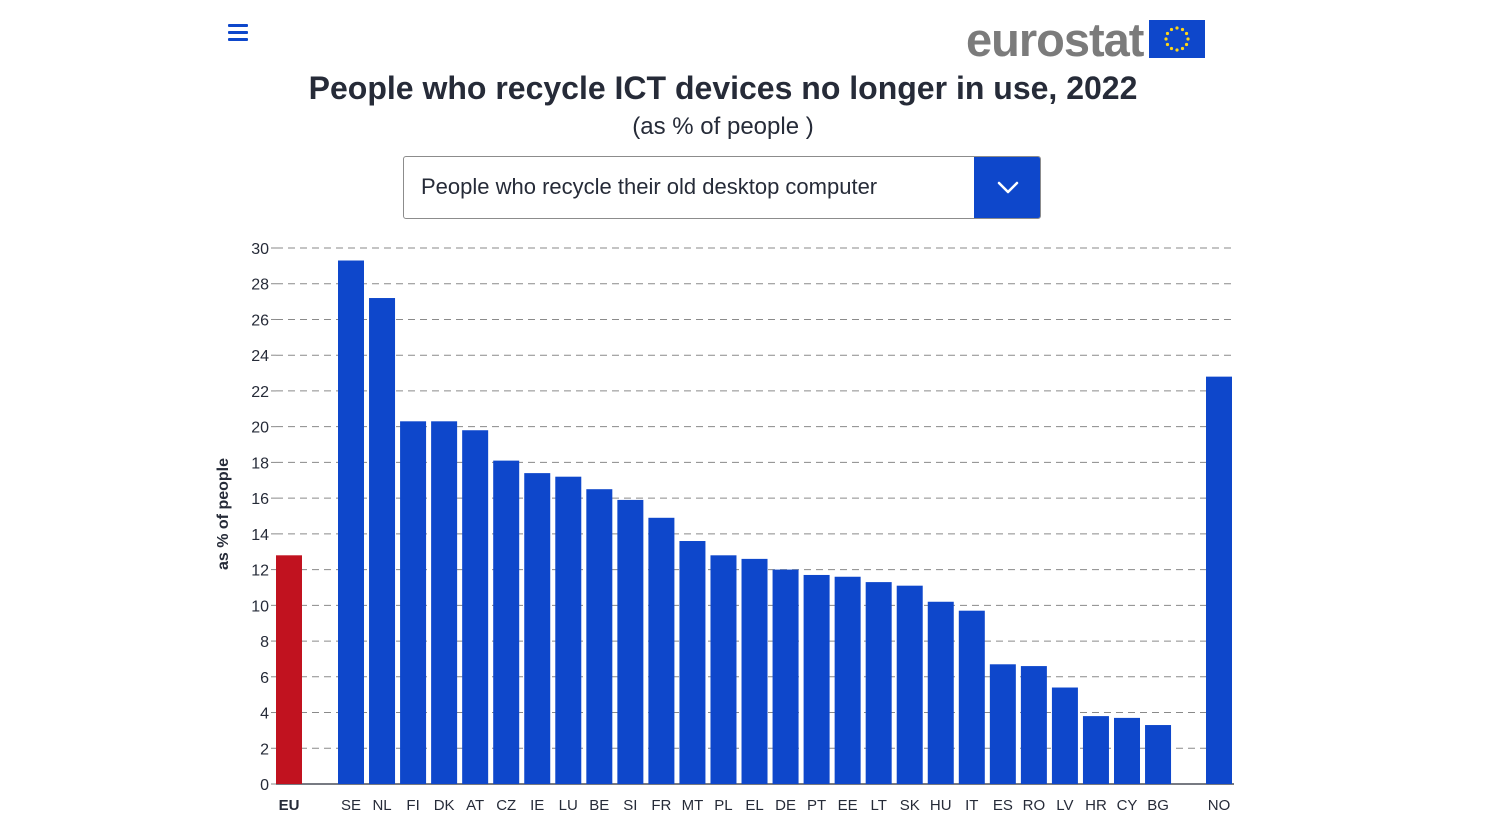 Image resolution: width=1511 pixels, height=829 pixels. What do you see at coordinates (754, 671) in the screenshot?
I see `bar-el` at bounding box center [754, 671].